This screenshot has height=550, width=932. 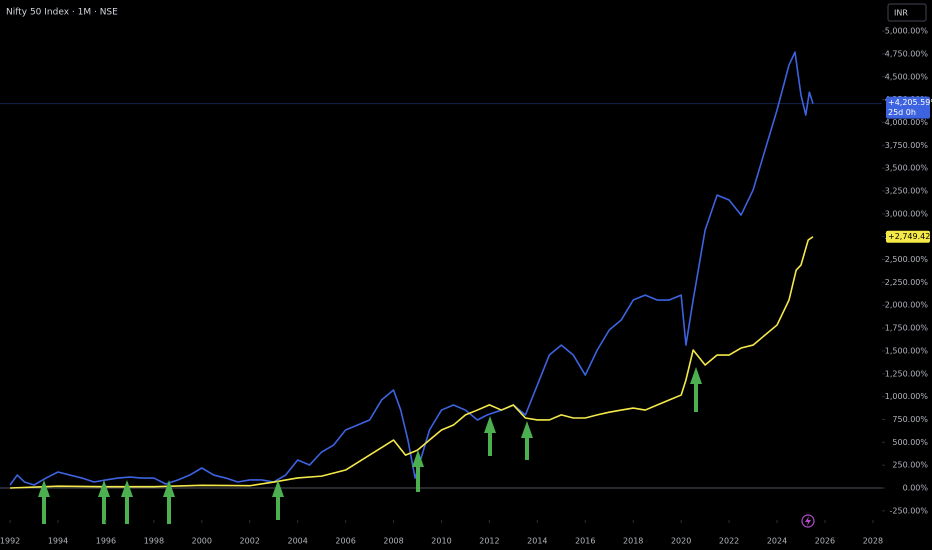 I want to click on y-tick-label: 1,750.00%, so click(x=907, y=328).